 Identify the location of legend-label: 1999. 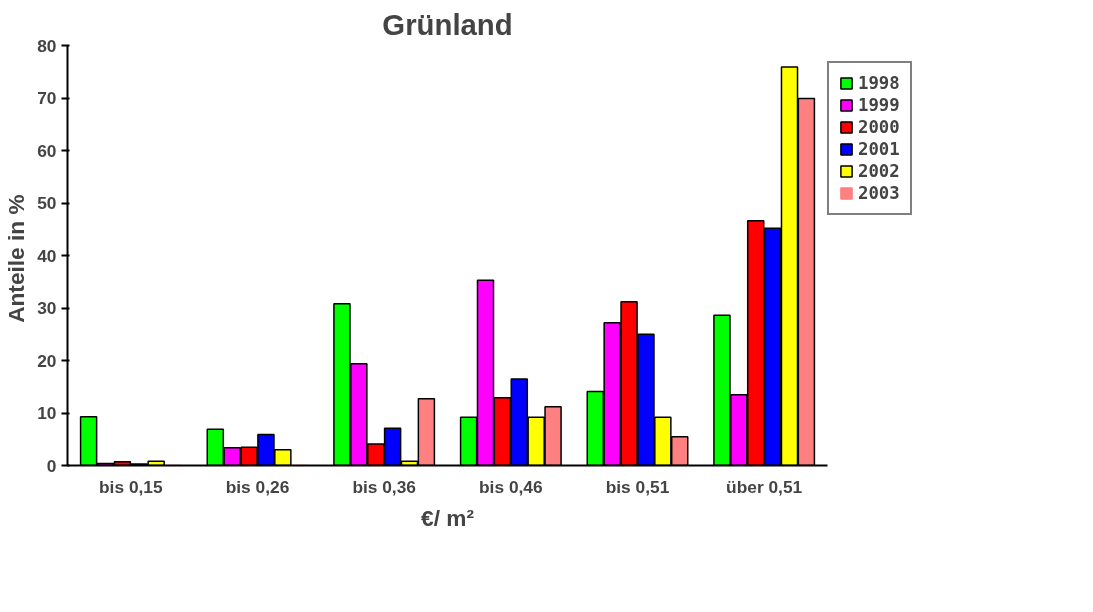
(879, 105).